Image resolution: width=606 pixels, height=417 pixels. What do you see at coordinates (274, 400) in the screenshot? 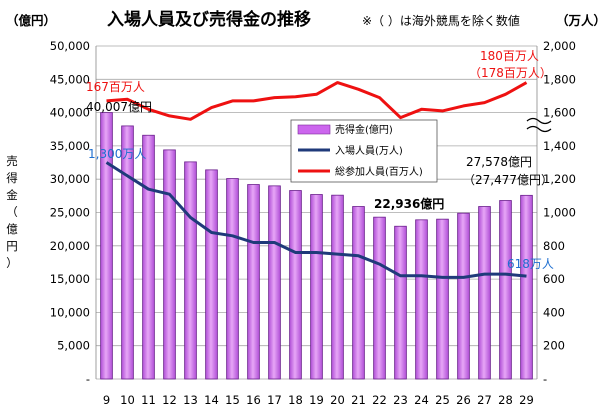
I see `x-tick-label: 17` at bounding box center [274, 400].